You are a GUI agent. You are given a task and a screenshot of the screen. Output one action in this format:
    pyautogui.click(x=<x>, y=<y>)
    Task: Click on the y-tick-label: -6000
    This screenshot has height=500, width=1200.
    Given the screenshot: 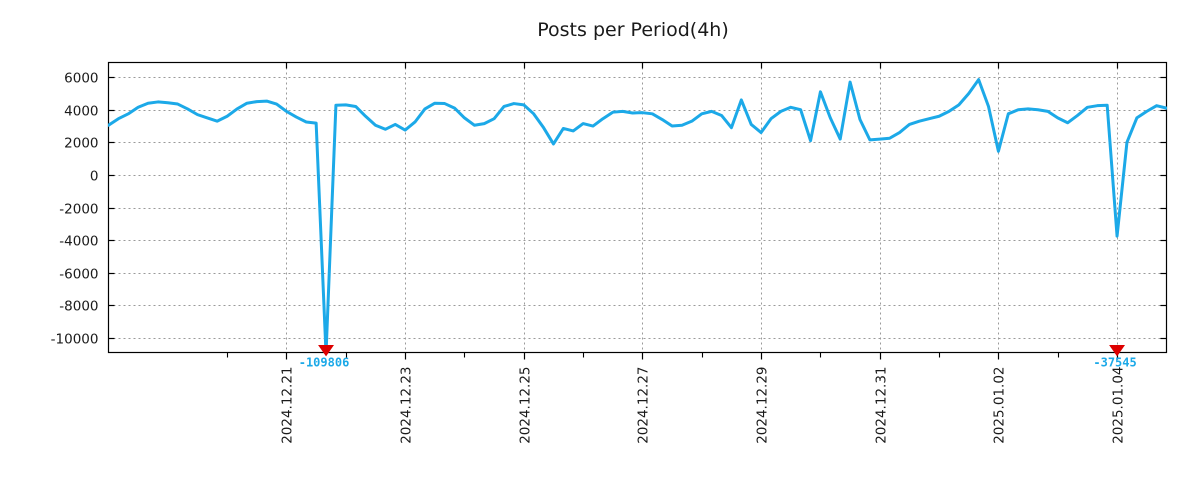 What is the action you would take?
    pyautogui.click(x=78, y=275)
    